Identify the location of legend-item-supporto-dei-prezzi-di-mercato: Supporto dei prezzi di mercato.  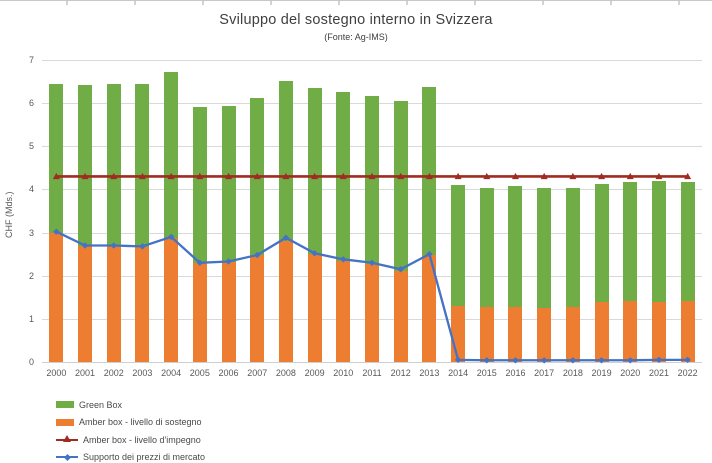
(130, 457).